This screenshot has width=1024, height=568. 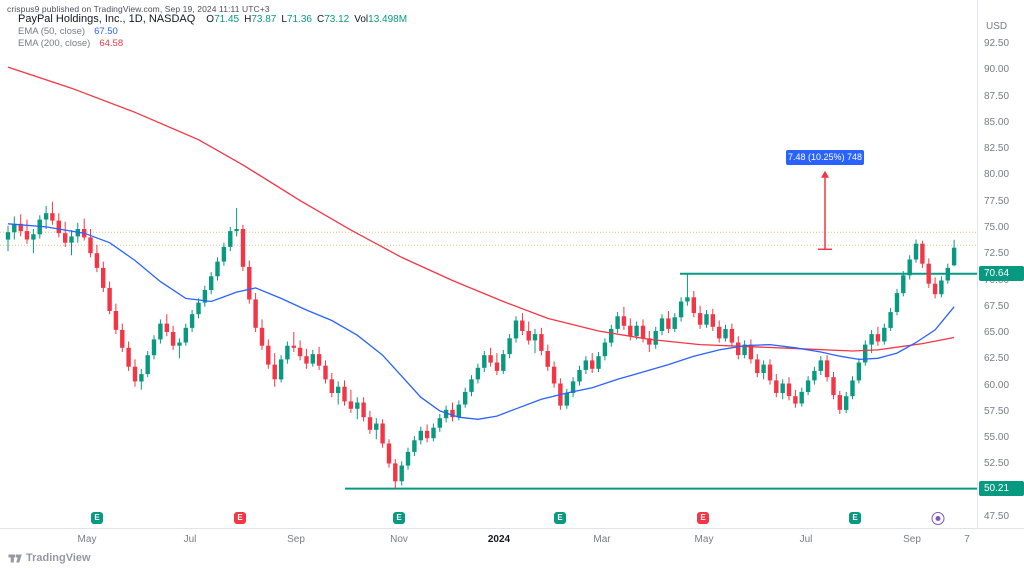 I want to click on ohlc-key: O, so click(x=210, y=19).